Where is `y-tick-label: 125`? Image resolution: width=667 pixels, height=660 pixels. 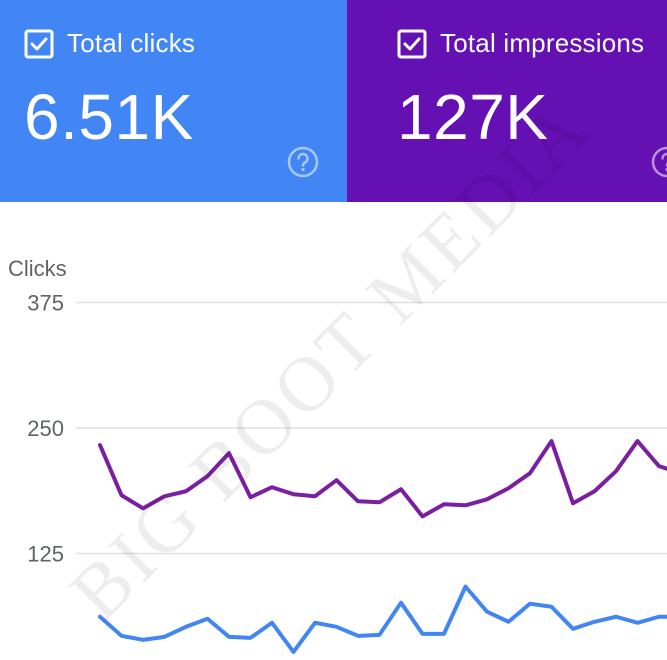 y-tick-label: 125 is located at coordinates (45, 554).